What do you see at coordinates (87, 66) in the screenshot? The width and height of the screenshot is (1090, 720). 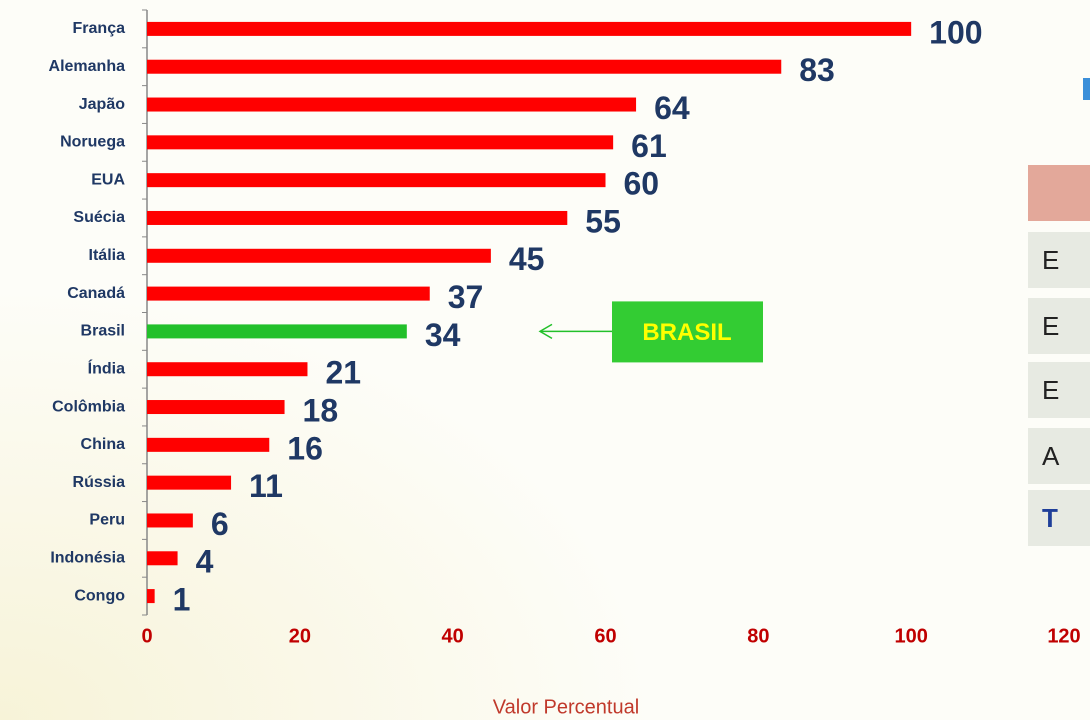 I see `y-tick-label: Alemanha` at bounding box center [87, 66].